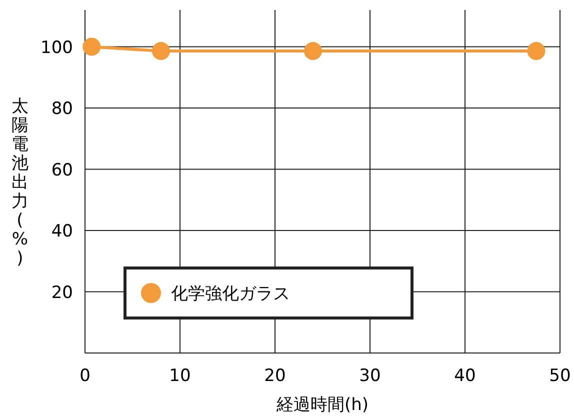 This screenshot has width=574, height=416. Describe the element at coordinates (20, 182) in the screenshot. I see `text: 太陽電池出力(%)` at that location.